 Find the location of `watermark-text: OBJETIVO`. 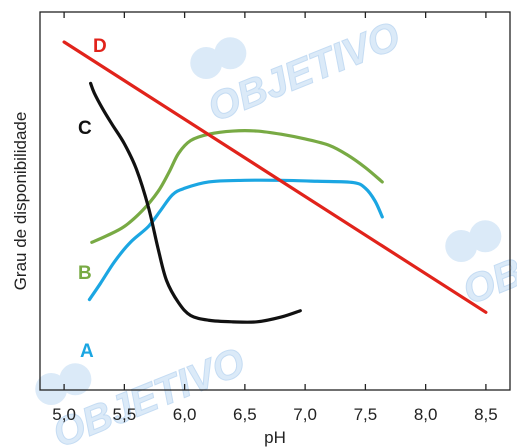

watermark-text: OBJETIVO is located at coordinates (304, 72).